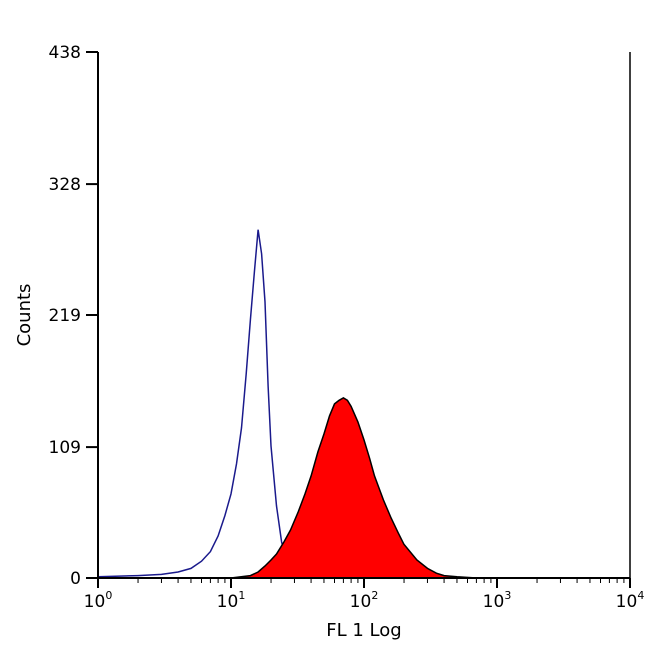  I want to click on x-tick-label: 10², so click(364, 600).